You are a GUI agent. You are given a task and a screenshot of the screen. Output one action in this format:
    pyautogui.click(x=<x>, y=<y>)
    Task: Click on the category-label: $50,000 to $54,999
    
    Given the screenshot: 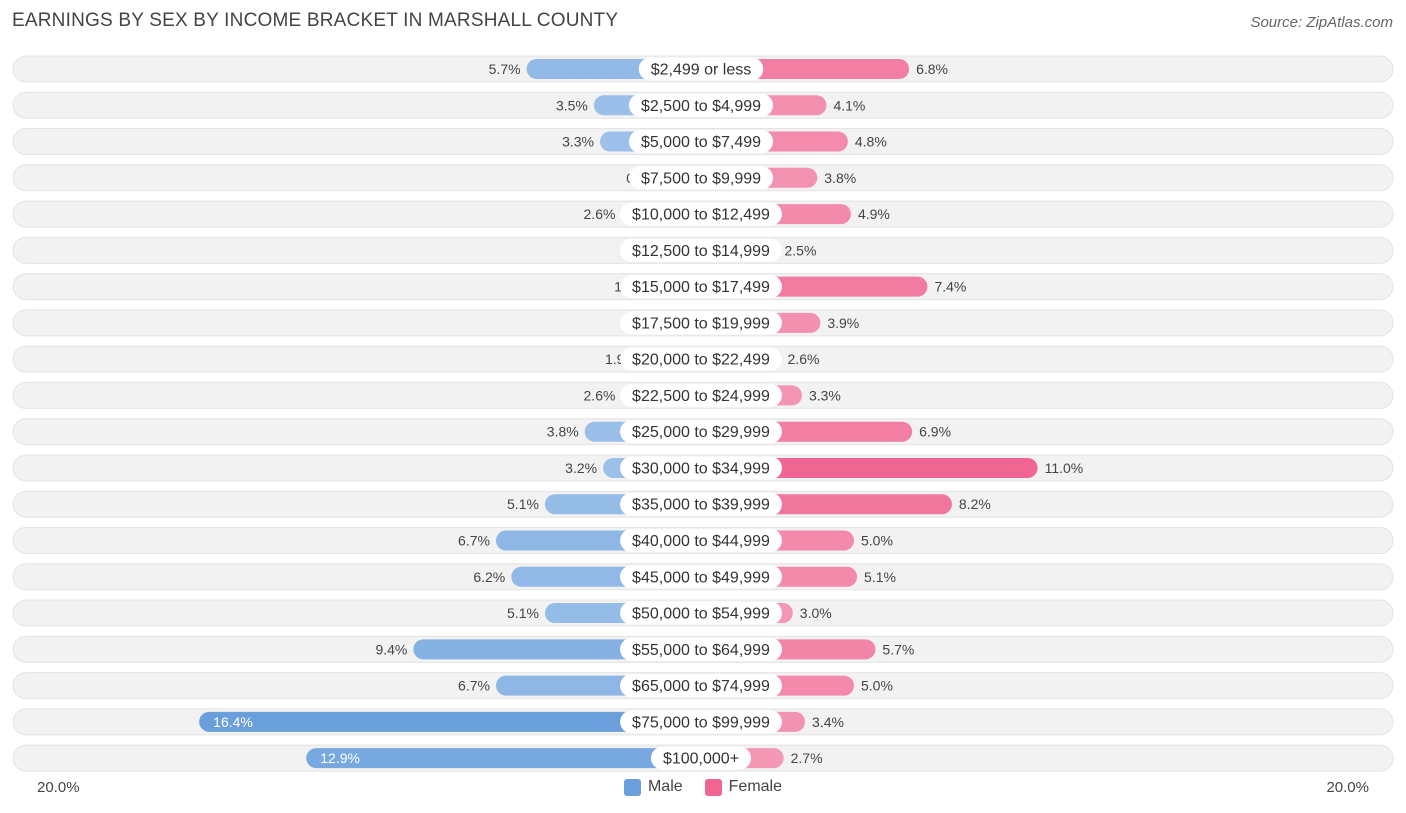 What is the action you would take?
    pyautogui.click(x=701, y=614)
    